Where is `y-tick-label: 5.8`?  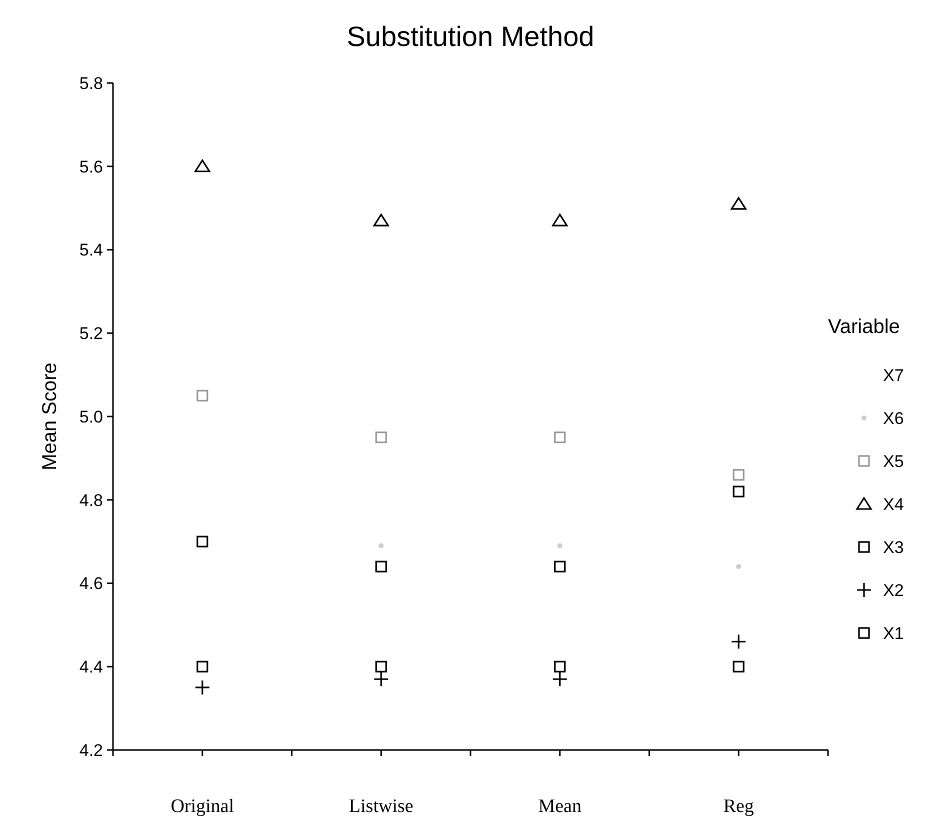 y-tick-label: 5.8 is located at coordinates (91, 83).